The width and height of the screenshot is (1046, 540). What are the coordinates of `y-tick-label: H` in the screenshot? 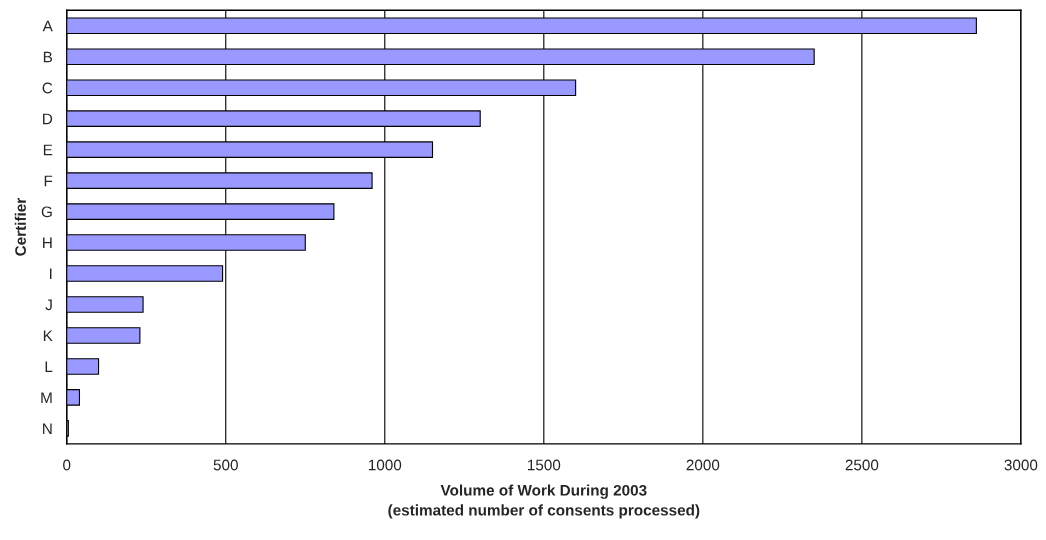 It's located at (47, 243).